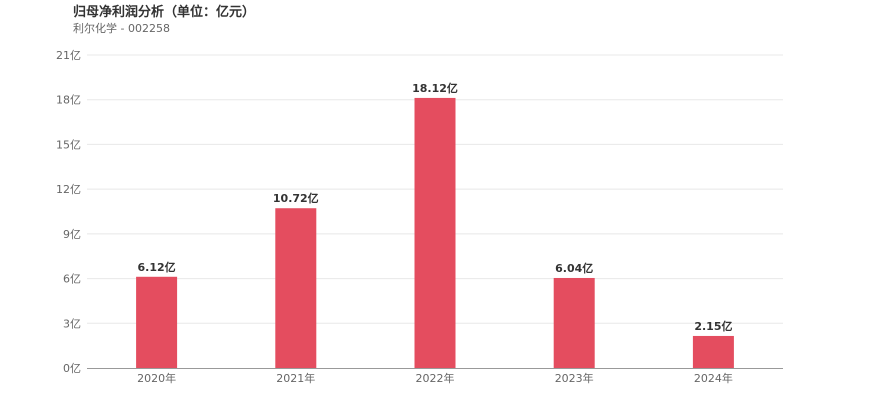  What do you see at coordinates (164, 12) in the screenshot?
I see `chart-title: 归母净利润分析（单位：亿元）` at bounding box center [164, 12].